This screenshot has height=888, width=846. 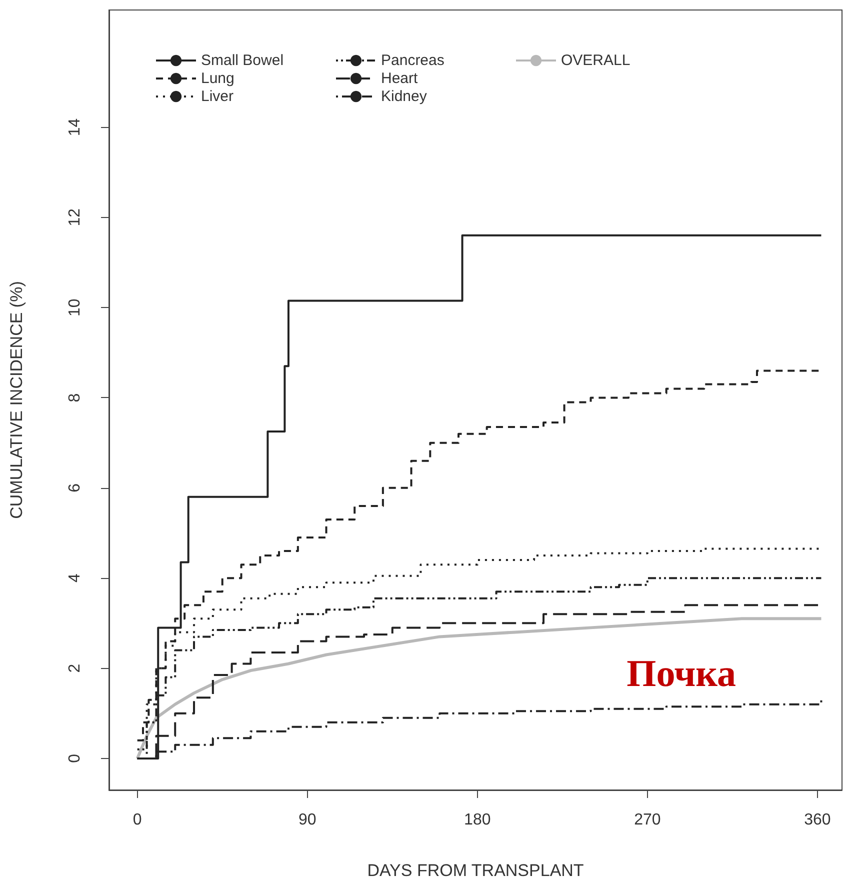 I want to click on legend-label: Kidney, so click(x=404, y=96).